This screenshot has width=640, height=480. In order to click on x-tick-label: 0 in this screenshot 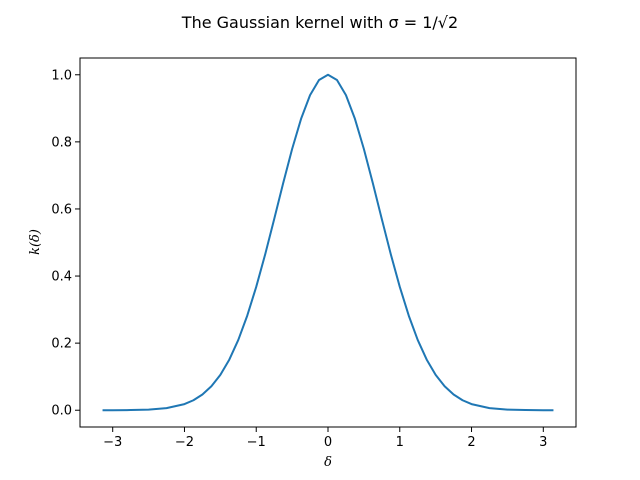, I will do `click(328, 442)`.